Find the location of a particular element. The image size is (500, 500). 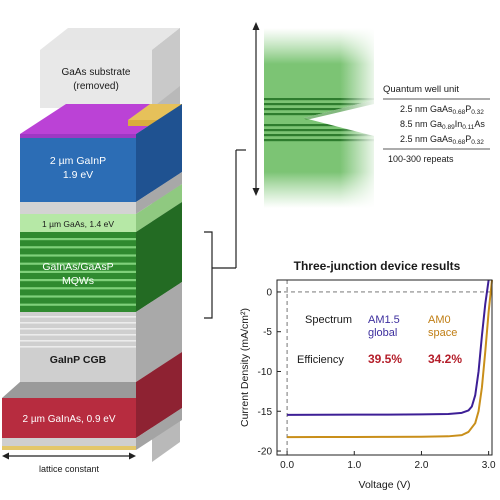

gainp-subcell: 2 µm GaInP 1.9 eV is located at coordinates (101, 153).